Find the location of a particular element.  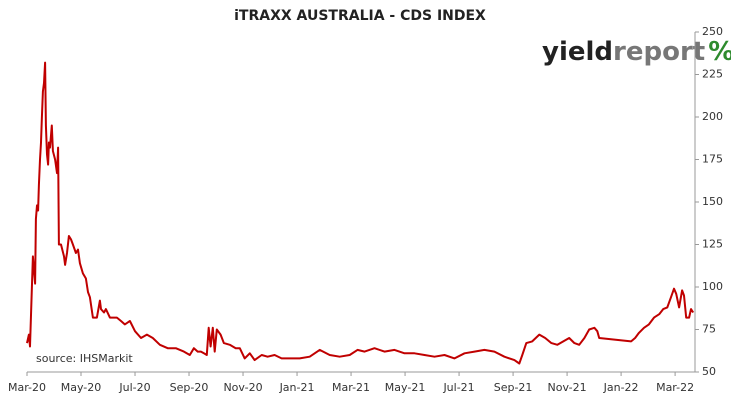

y-tick-label: 100 is located at coordinates (712, 286).